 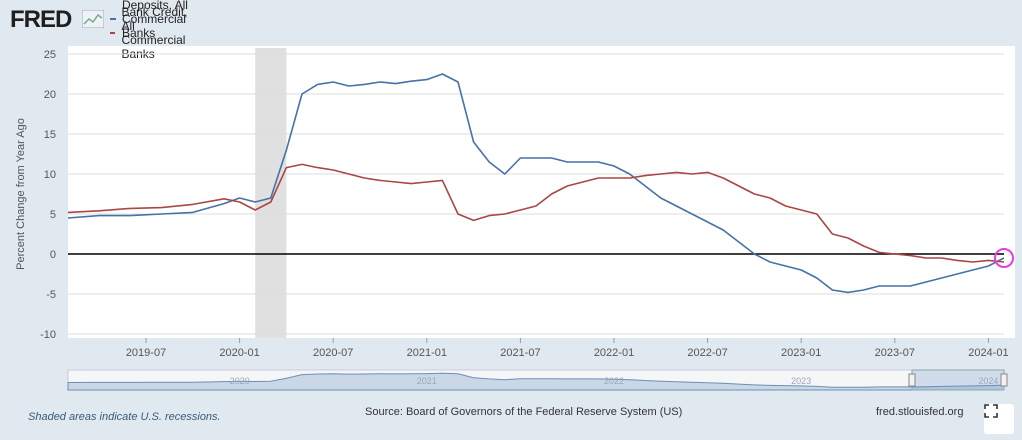 I want to click on legend-swatch-bank-credit, so click(x=113, y=33).